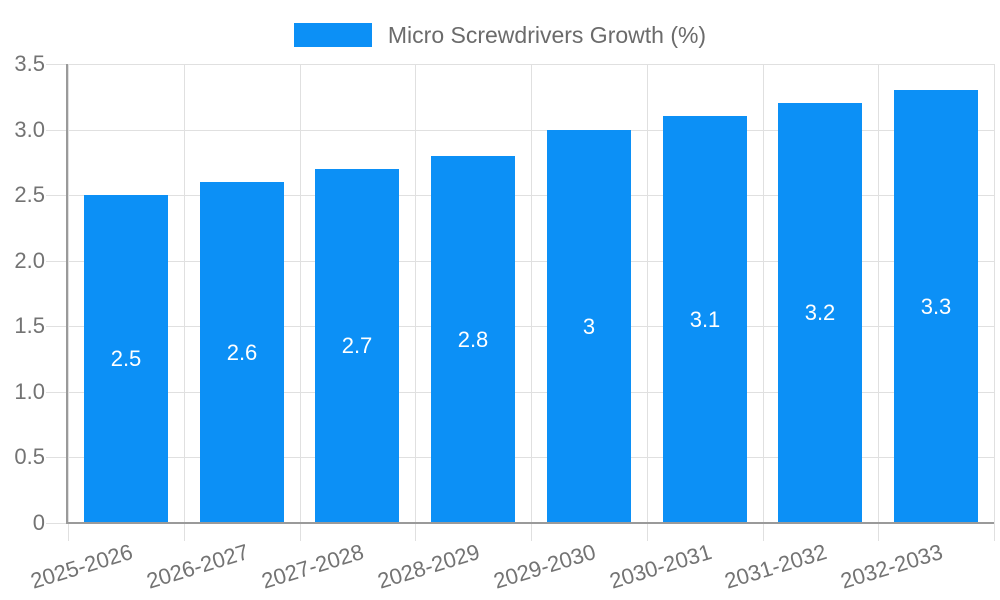 Image resolution: width=1000 pixels, height=600 pixels. Describe the element at coordinates (29, 194) in the screenshot. I see `y-tick-label: 2.5` at that location.